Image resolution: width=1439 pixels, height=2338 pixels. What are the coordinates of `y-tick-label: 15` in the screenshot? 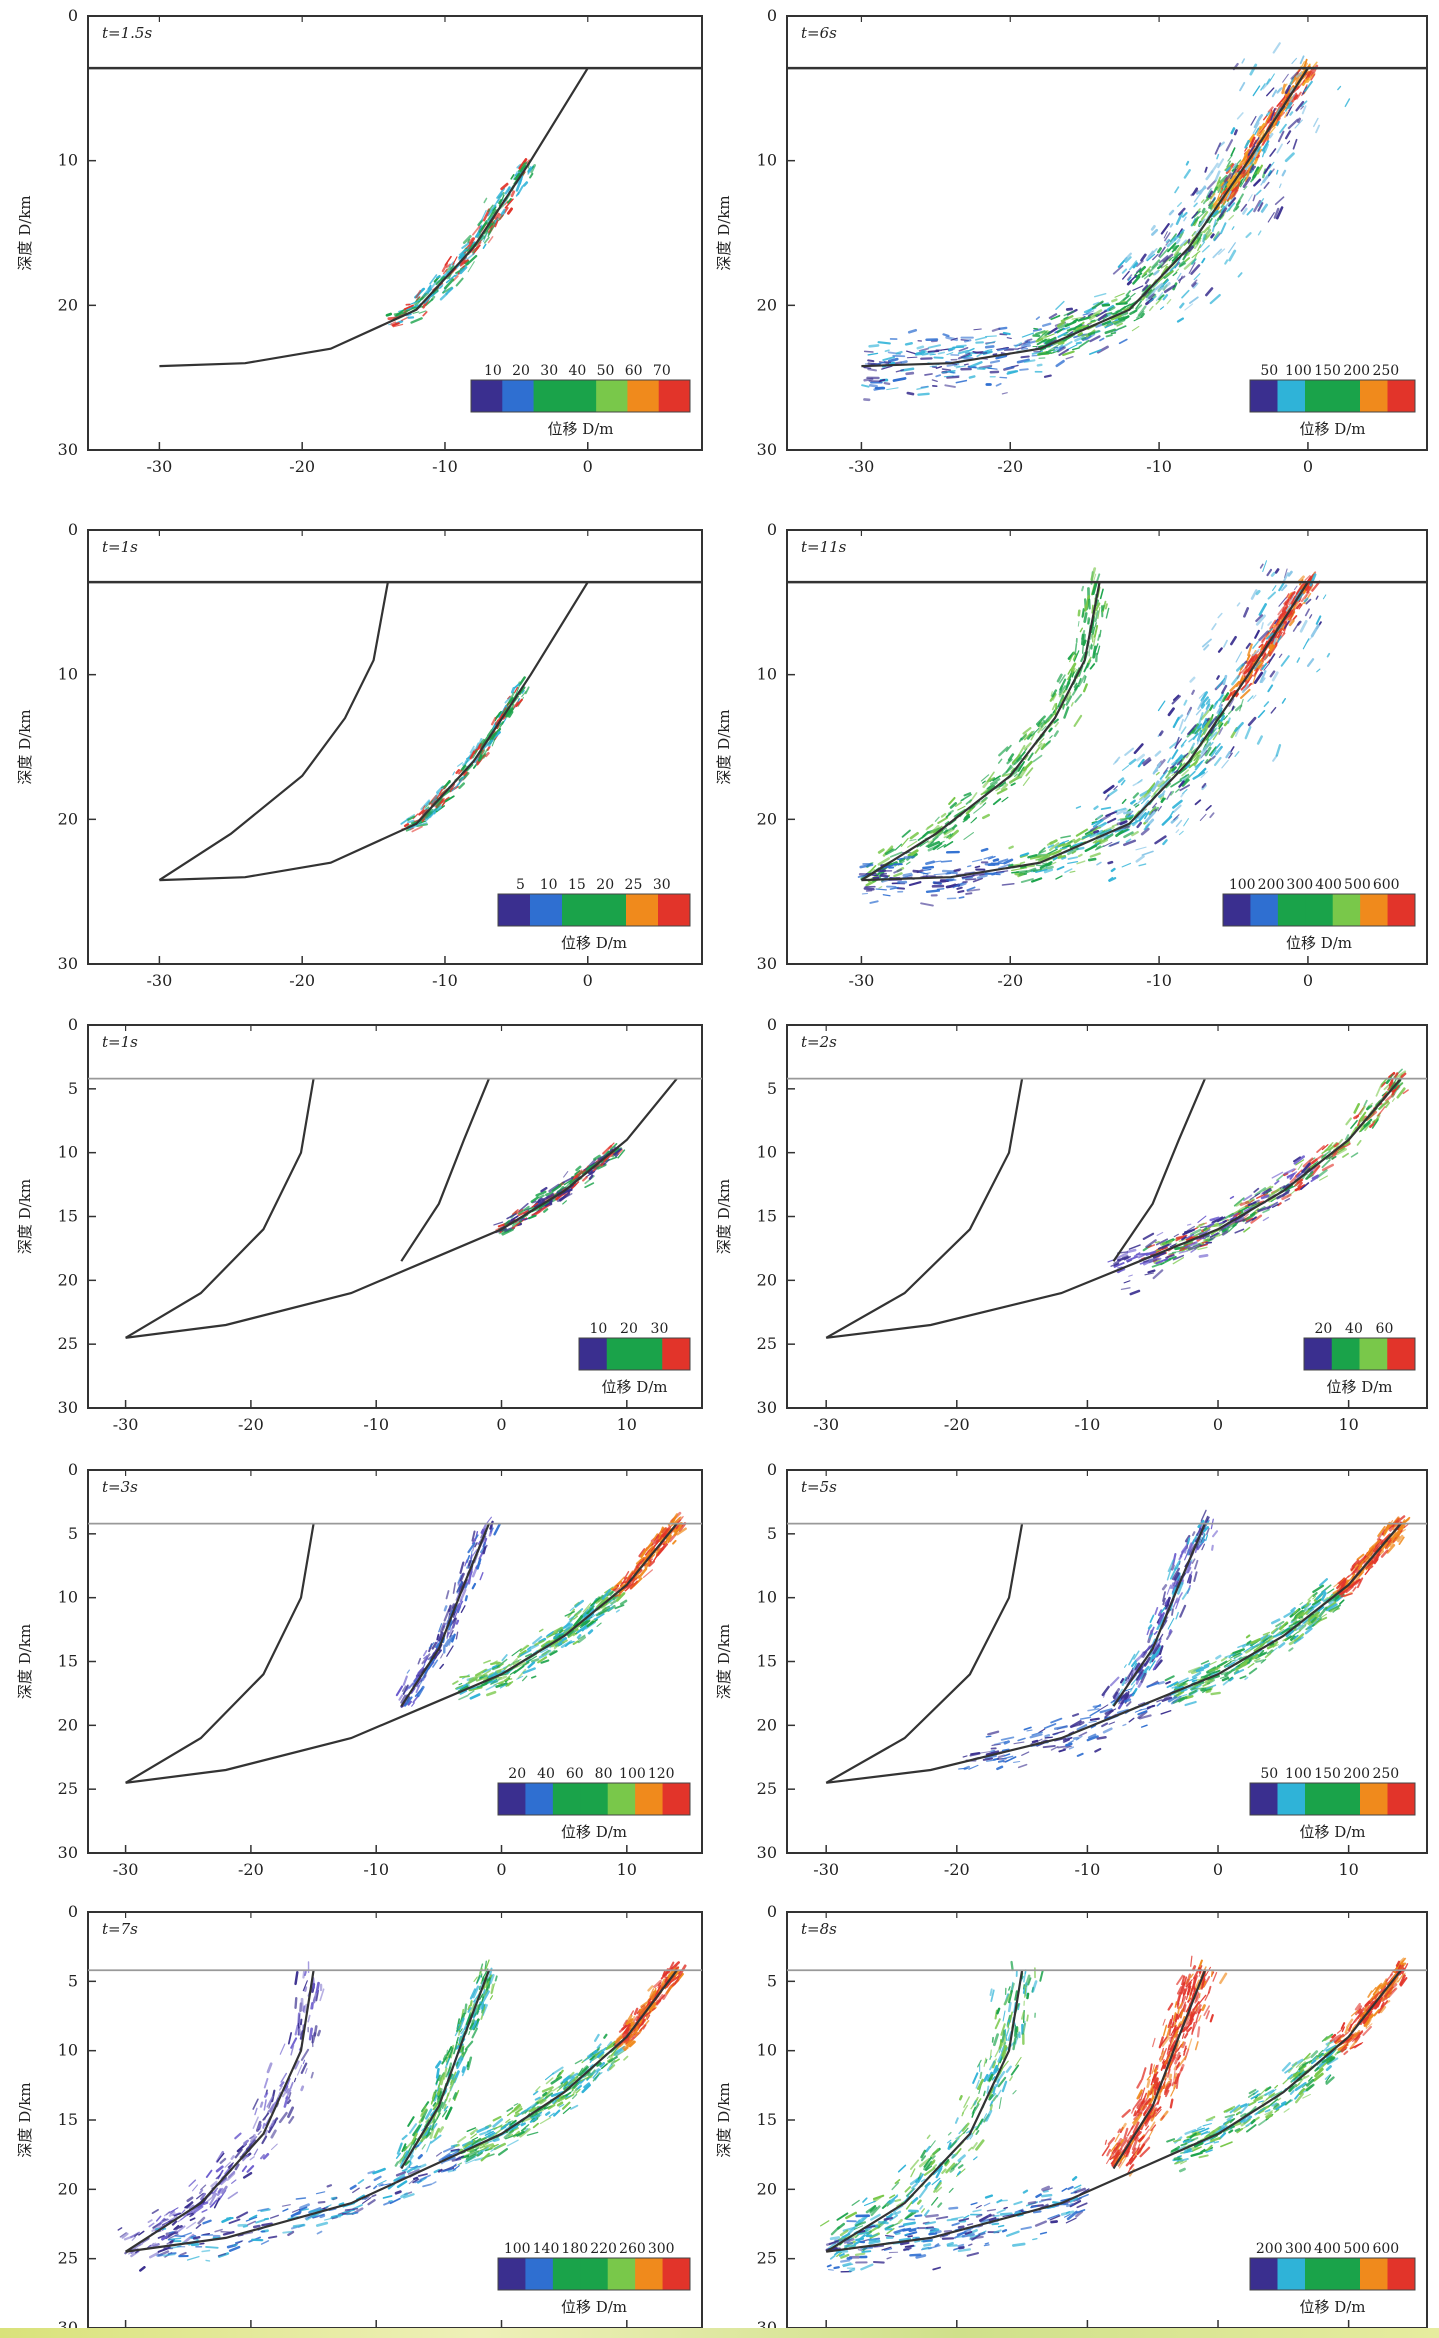 It's located at (767, 1216).